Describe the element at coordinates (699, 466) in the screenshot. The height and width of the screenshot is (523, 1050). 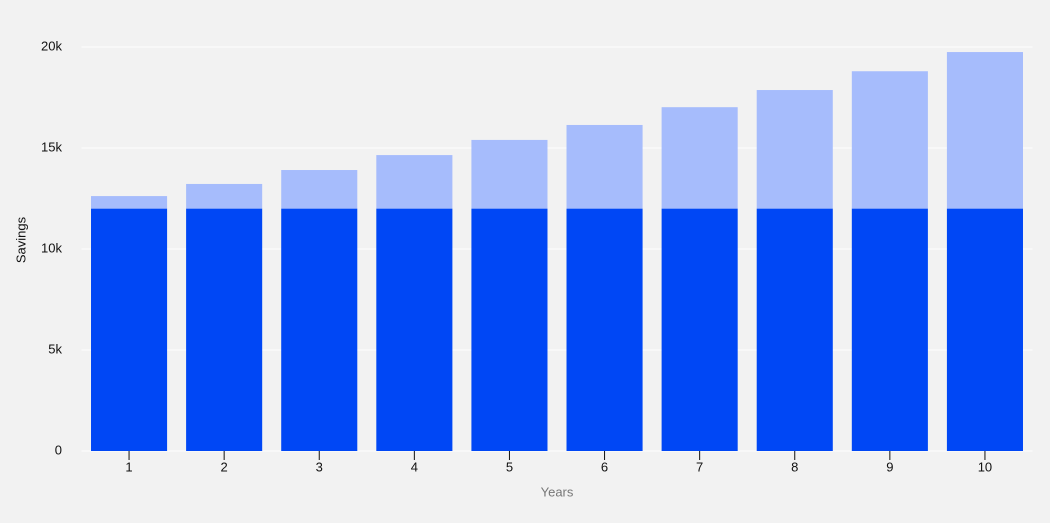
I see `x-tick-label: 7` at that location.